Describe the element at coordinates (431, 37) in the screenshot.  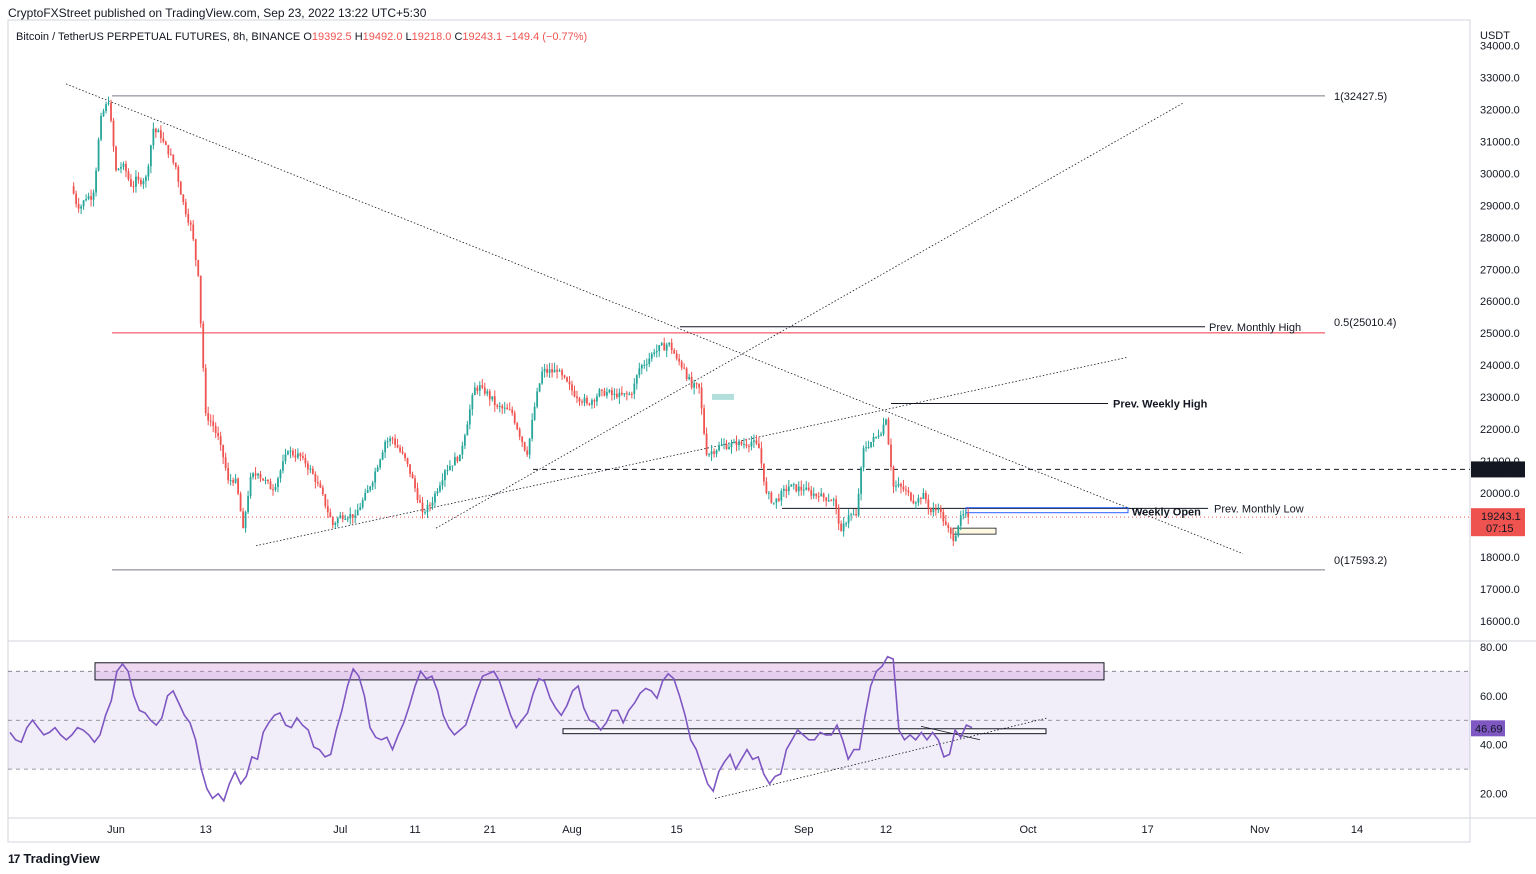
I see `ohlc-low: 19218.0` at that location.